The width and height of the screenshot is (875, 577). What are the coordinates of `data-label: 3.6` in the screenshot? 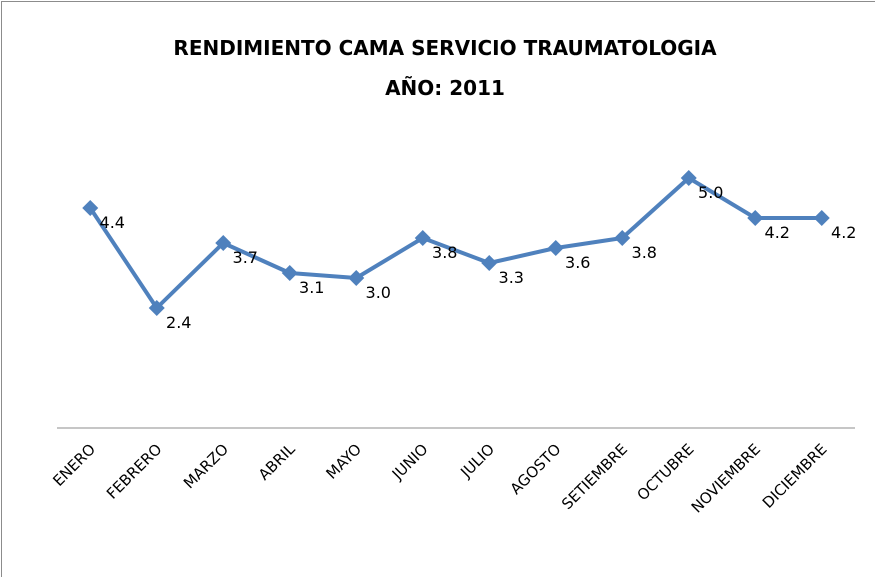 It's located at (577, 262).